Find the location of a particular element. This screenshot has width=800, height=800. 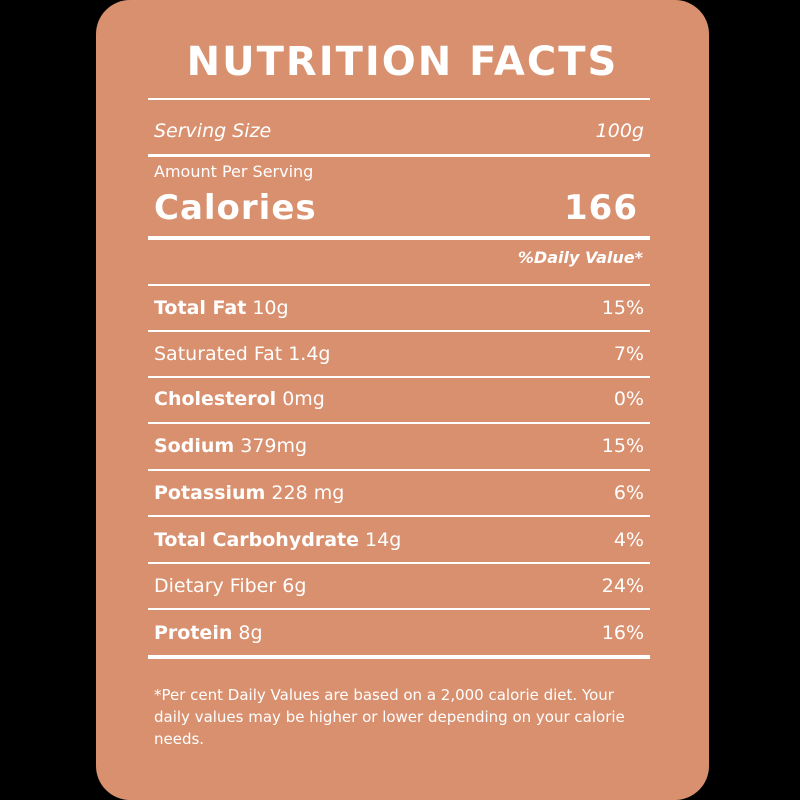

nutrient-row-total-carbohydrate: Total Carbohydrate 14g 4% is located at coordinates (399, 540).